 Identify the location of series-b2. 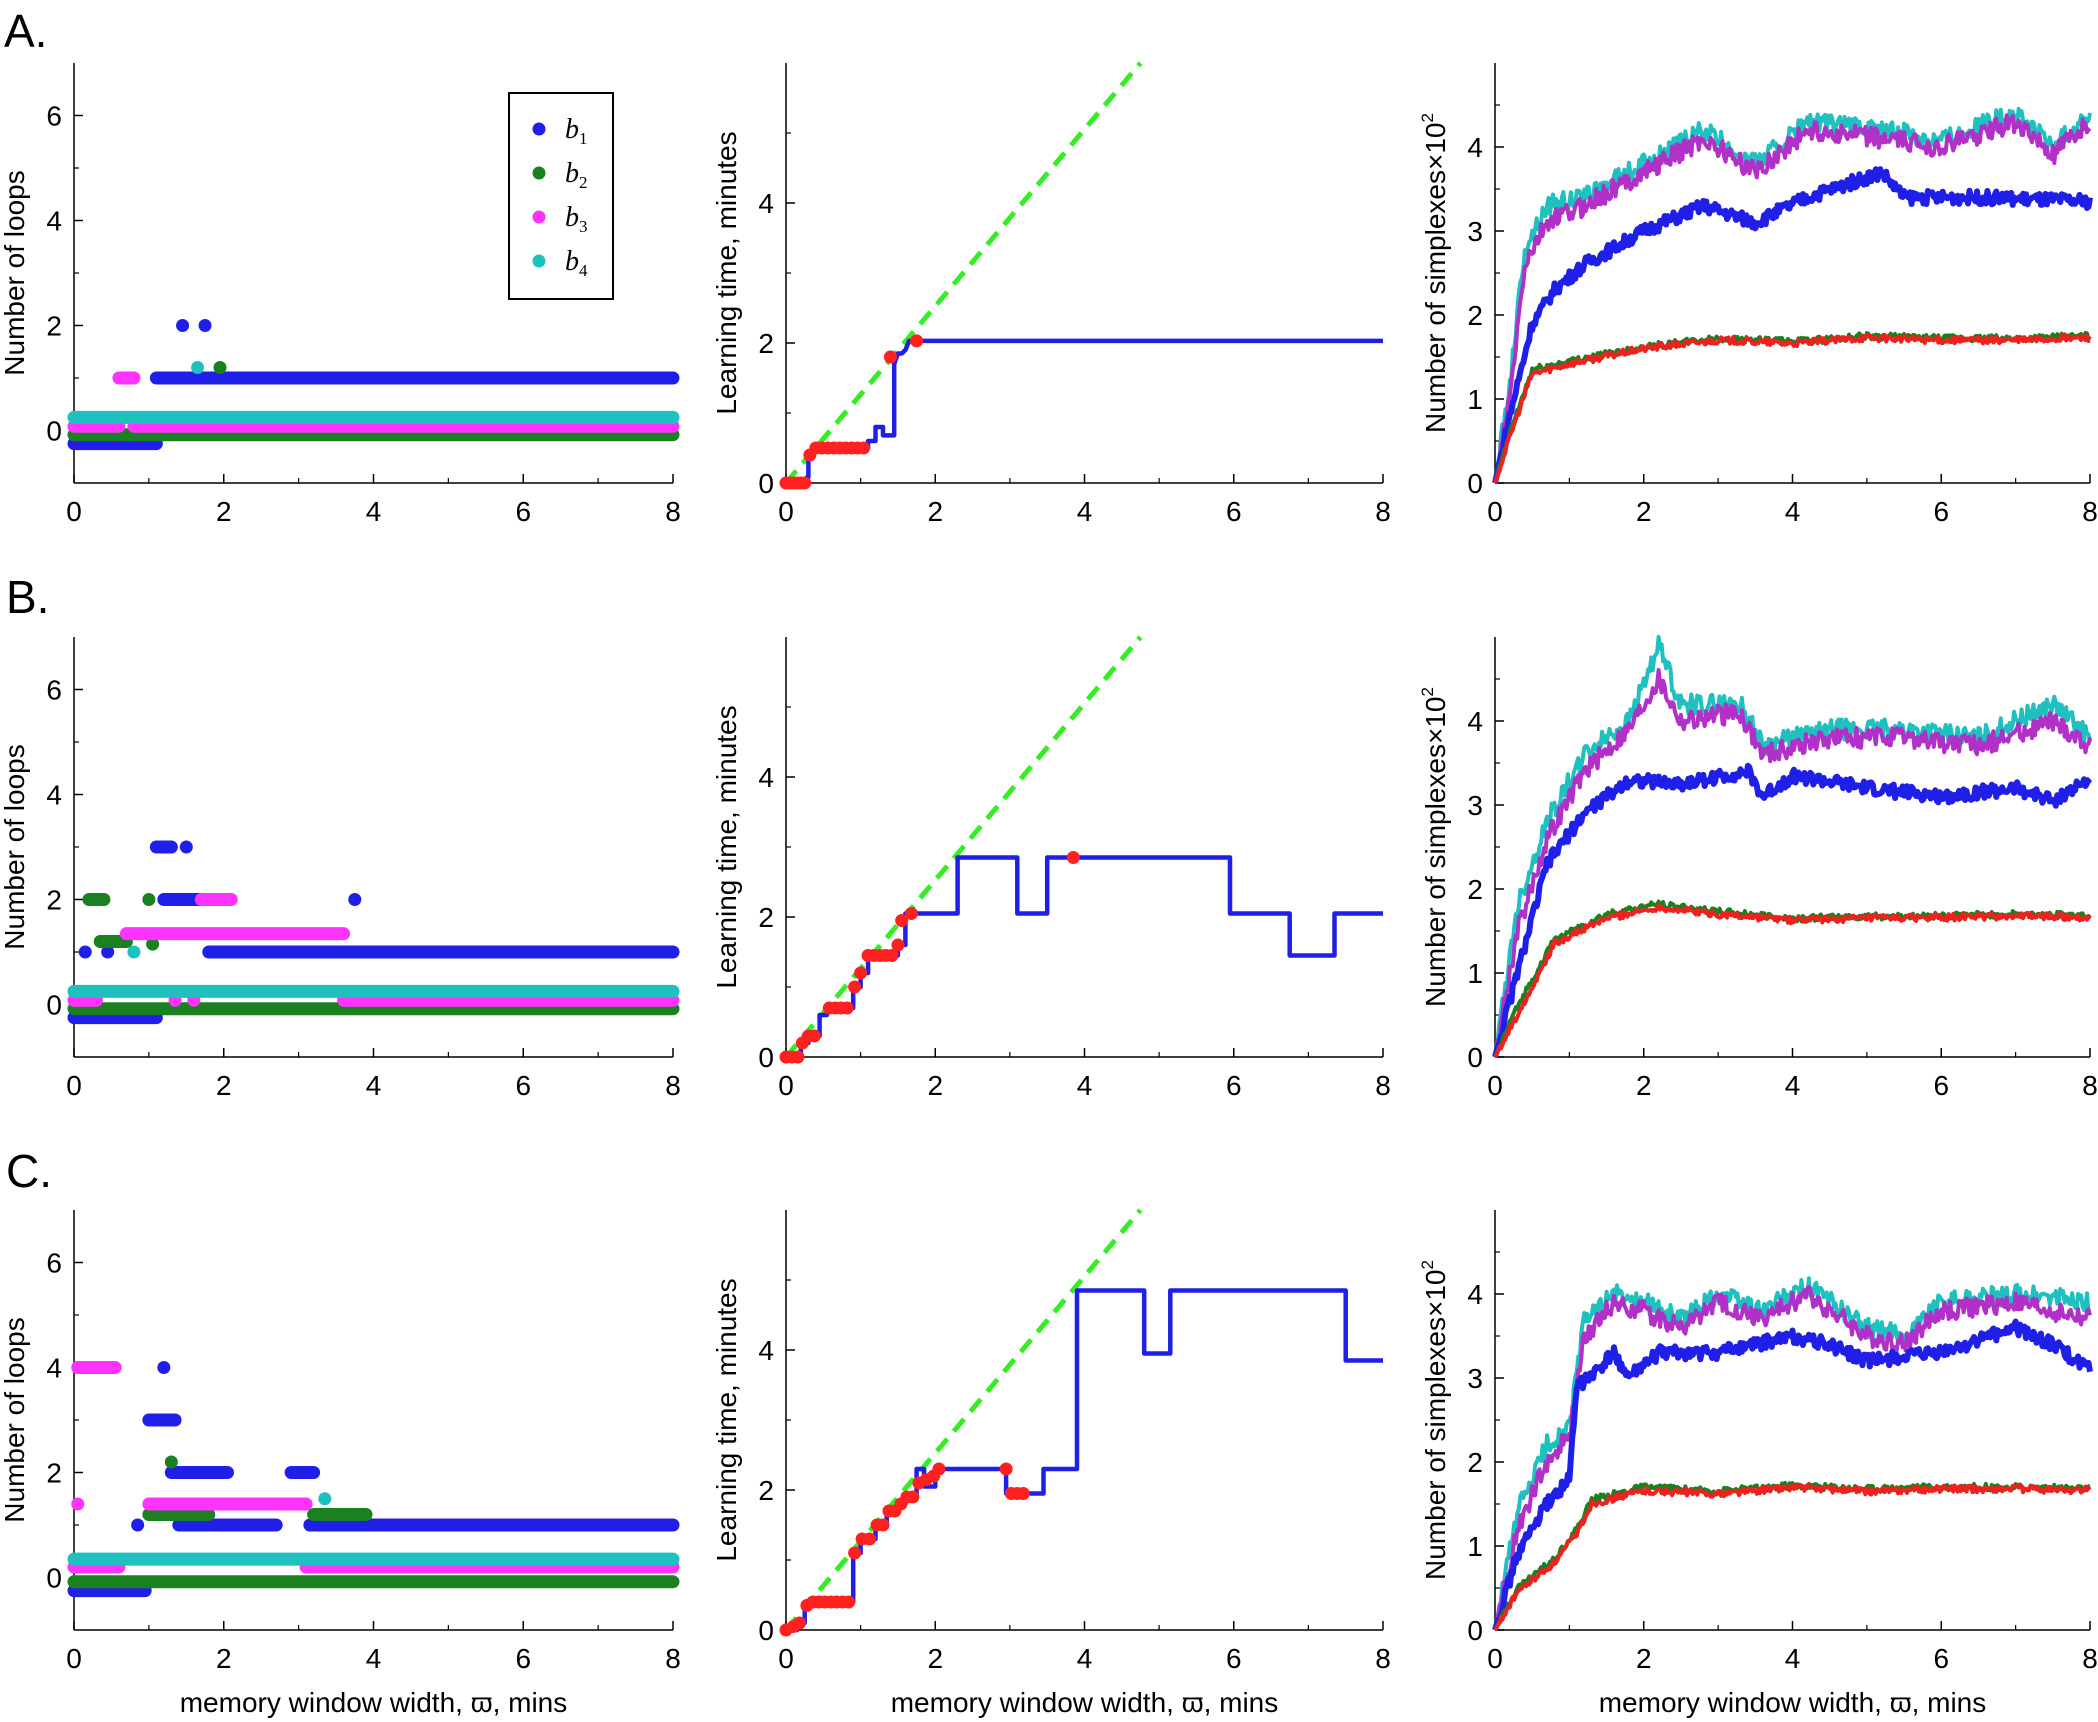
(373, 954).